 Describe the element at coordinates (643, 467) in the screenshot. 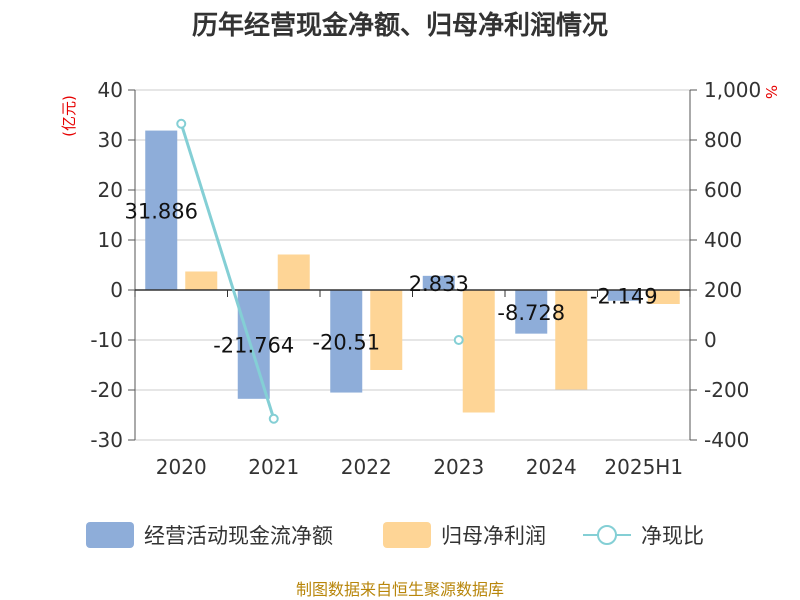

I see `x-axis-tick-label: 2025H1` at that location.